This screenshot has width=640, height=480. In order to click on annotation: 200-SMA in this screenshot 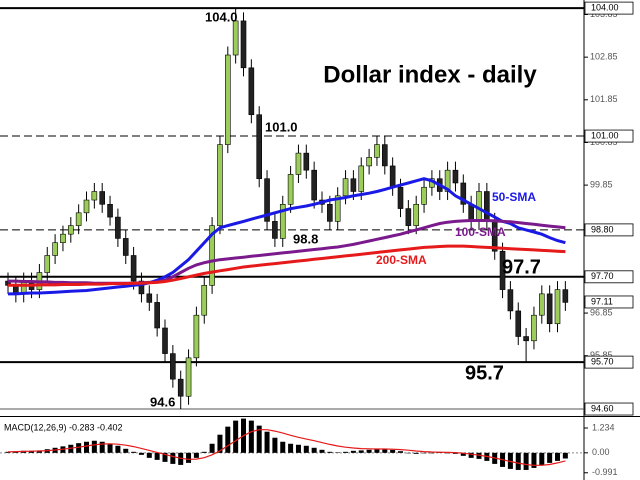, I will do `click(401, 260)`.